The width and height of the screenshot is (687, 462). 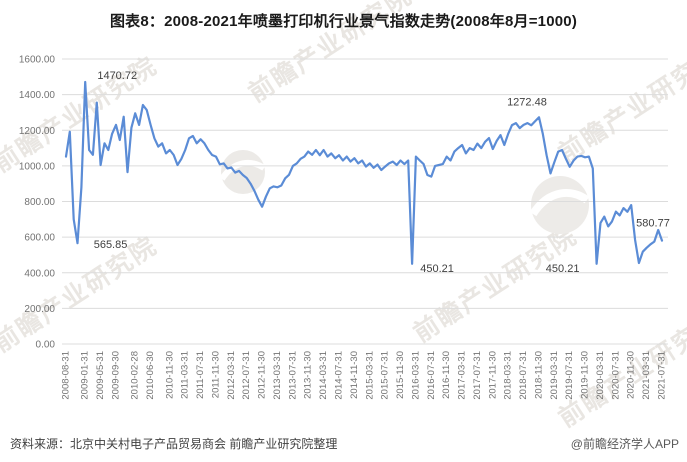 I want to click on x-tick-label: 2018-11-30, so click(x=538, y=375).